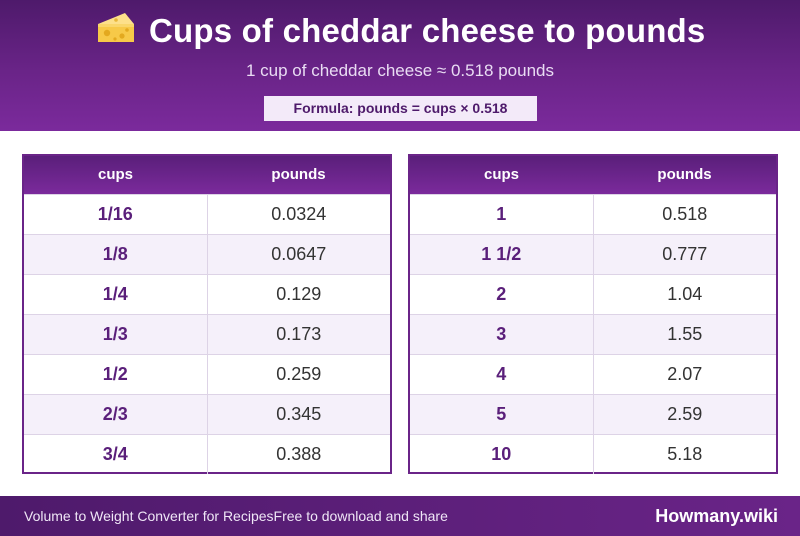 The width and height of the screenshot is (800, 536). I want to click on title-row: Cups of cheddar cheese to pounds, so click(400, 34).